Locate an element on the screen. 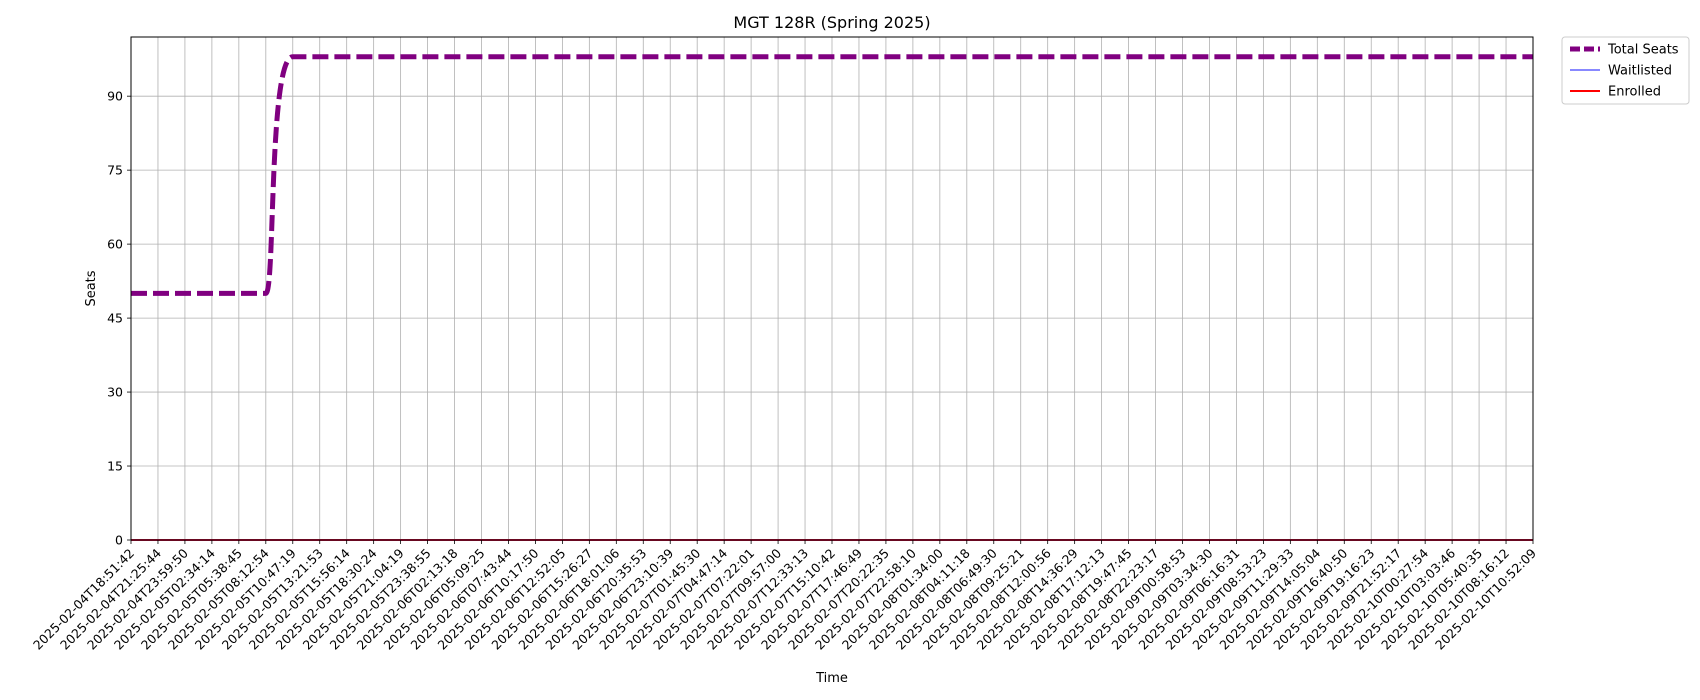 The width and height of the screenshot is (1700, 700). y-tick-label: 45 is located at coordinates (115, 318).